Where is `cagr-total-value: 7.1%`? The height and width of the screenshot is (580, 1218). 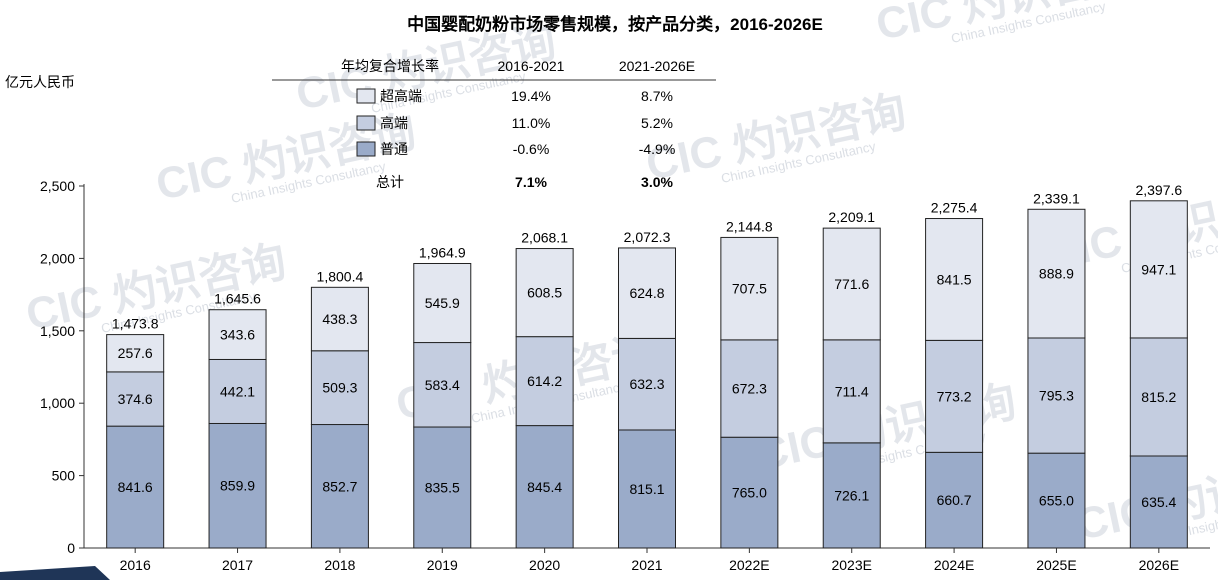 cagr-total-value: 7.1% is located at coordinates (531, 182).